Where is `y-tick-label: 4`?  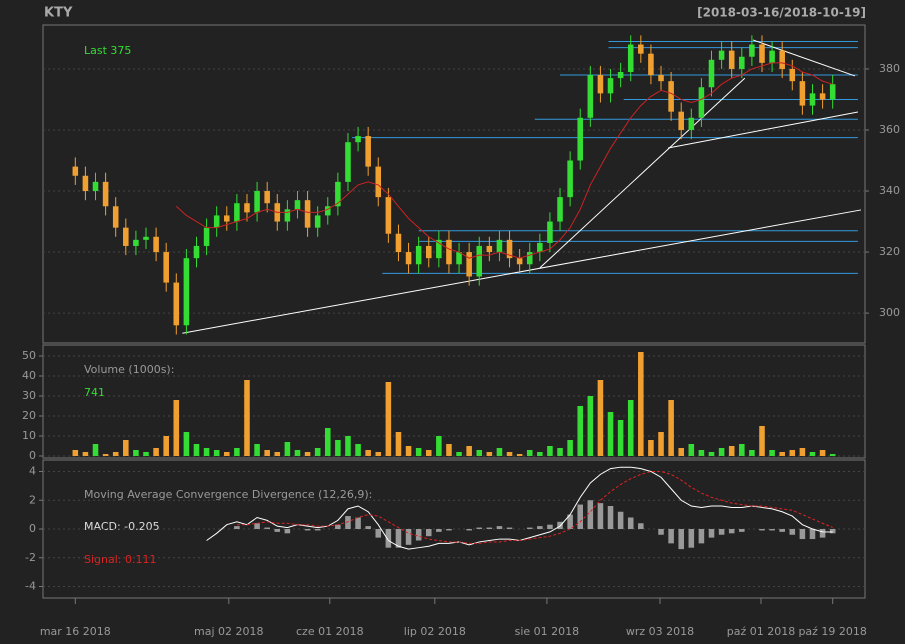 y-tick-label: 4 is located at coordinates (32, 471).